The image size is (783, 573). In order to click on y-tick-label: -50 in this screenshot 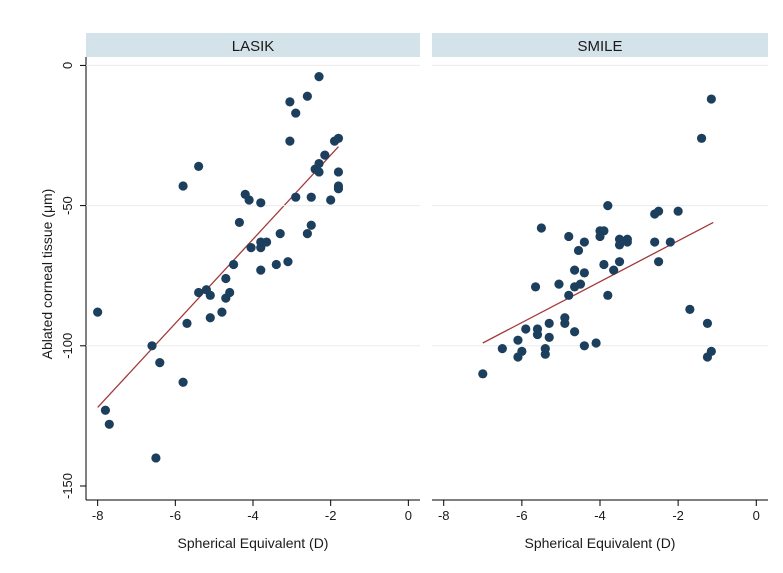, I will do `click(67, 205)`.